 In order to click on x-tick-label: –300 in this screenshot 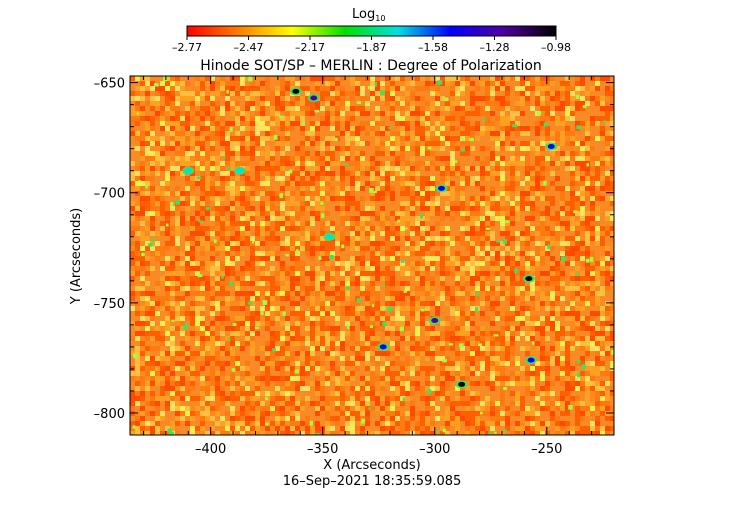, I will do `click(434, 449)`.